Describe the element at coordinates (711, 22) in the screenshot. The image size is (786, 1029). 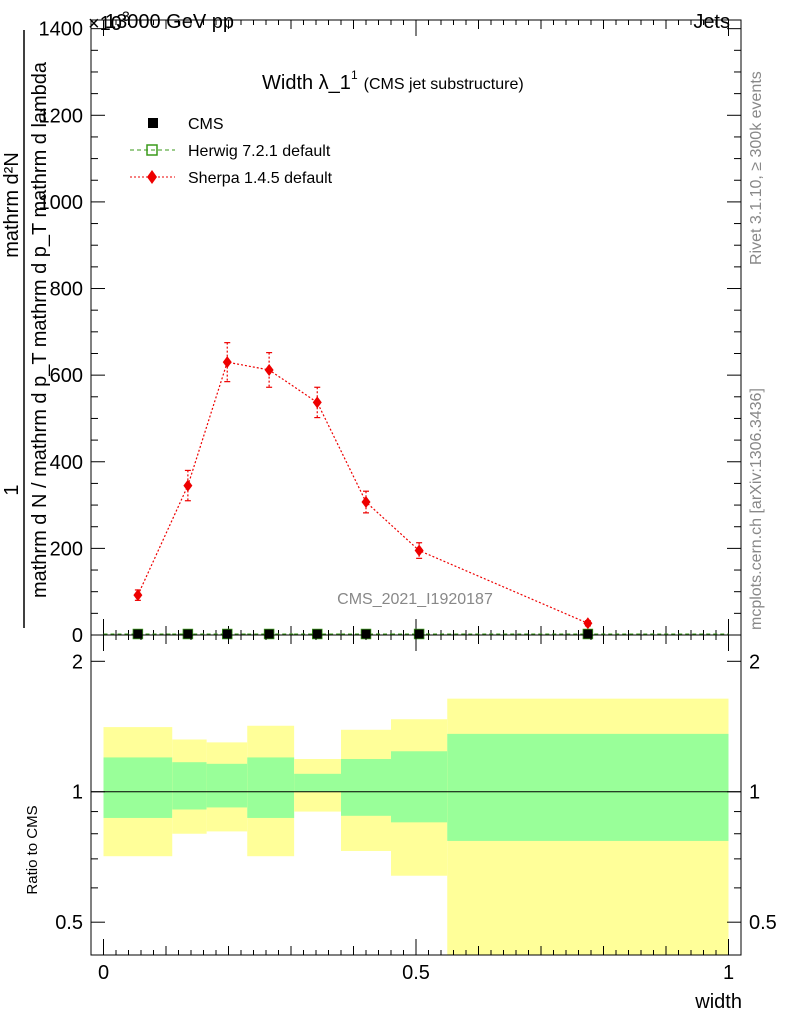
I see `header-right: Jets` at that location.